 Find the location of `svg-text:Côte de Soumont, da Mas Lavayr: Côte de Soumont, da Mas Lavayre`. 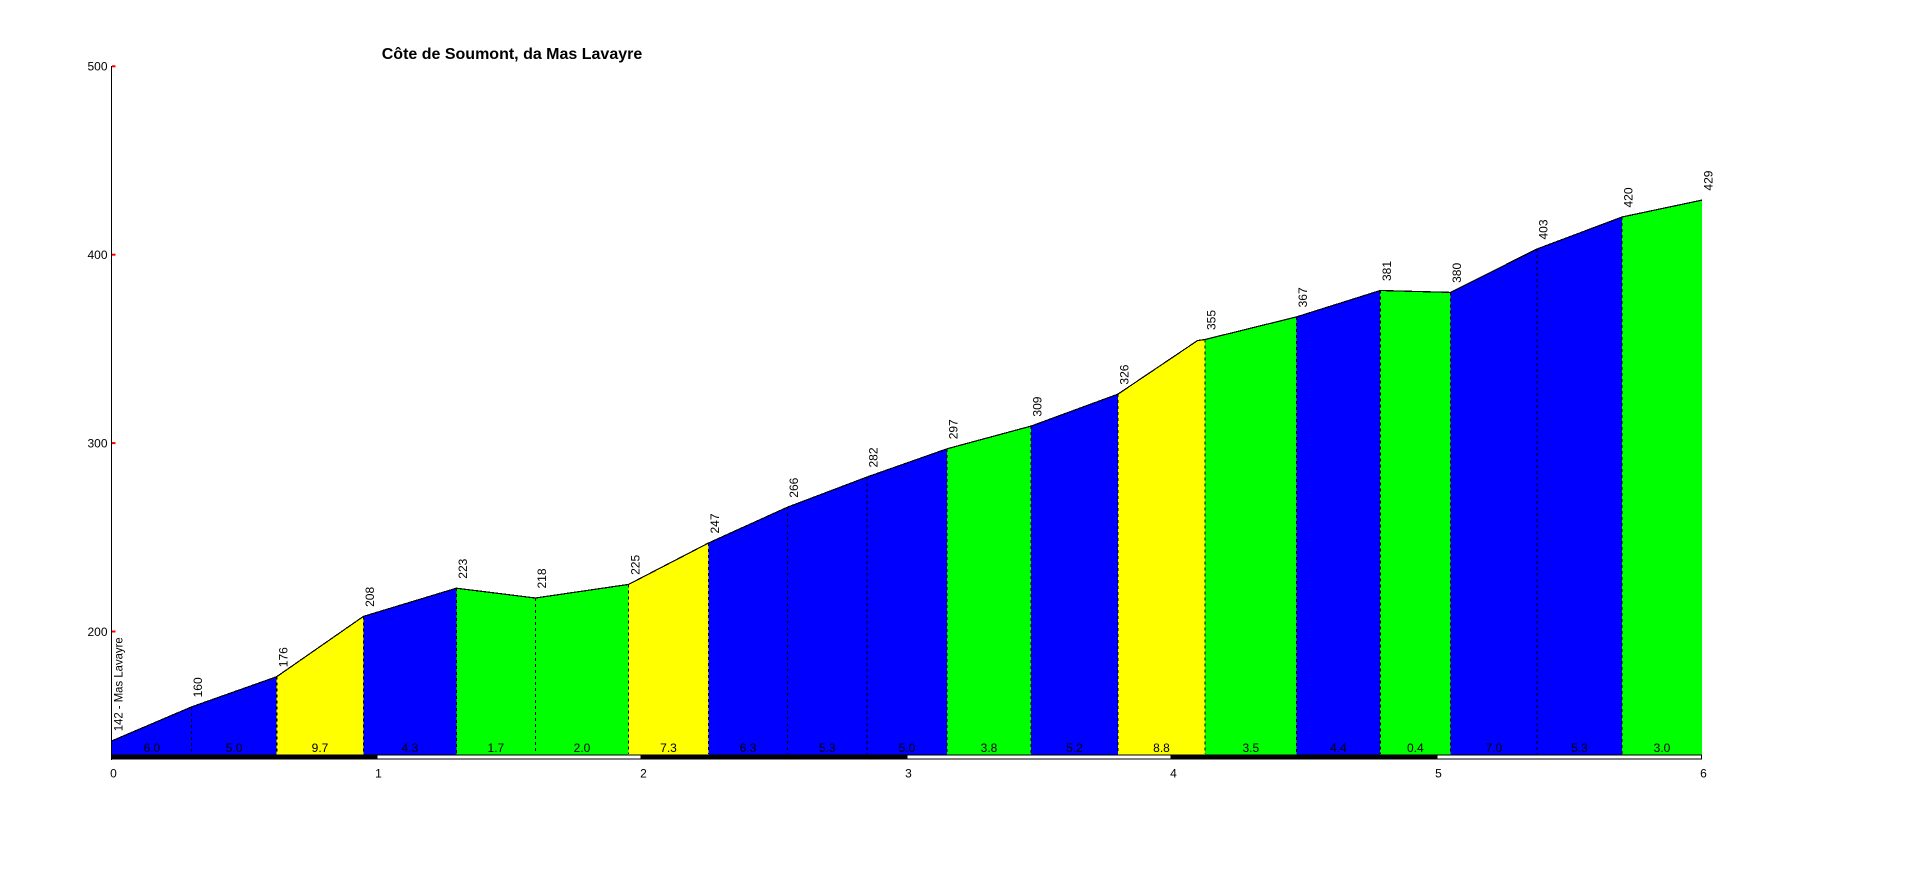

svg-text:Côte de Soumont, da Mas Lavayr: Côte de Soumont, da Mas Lavayre is located at coordinates (512, 54).